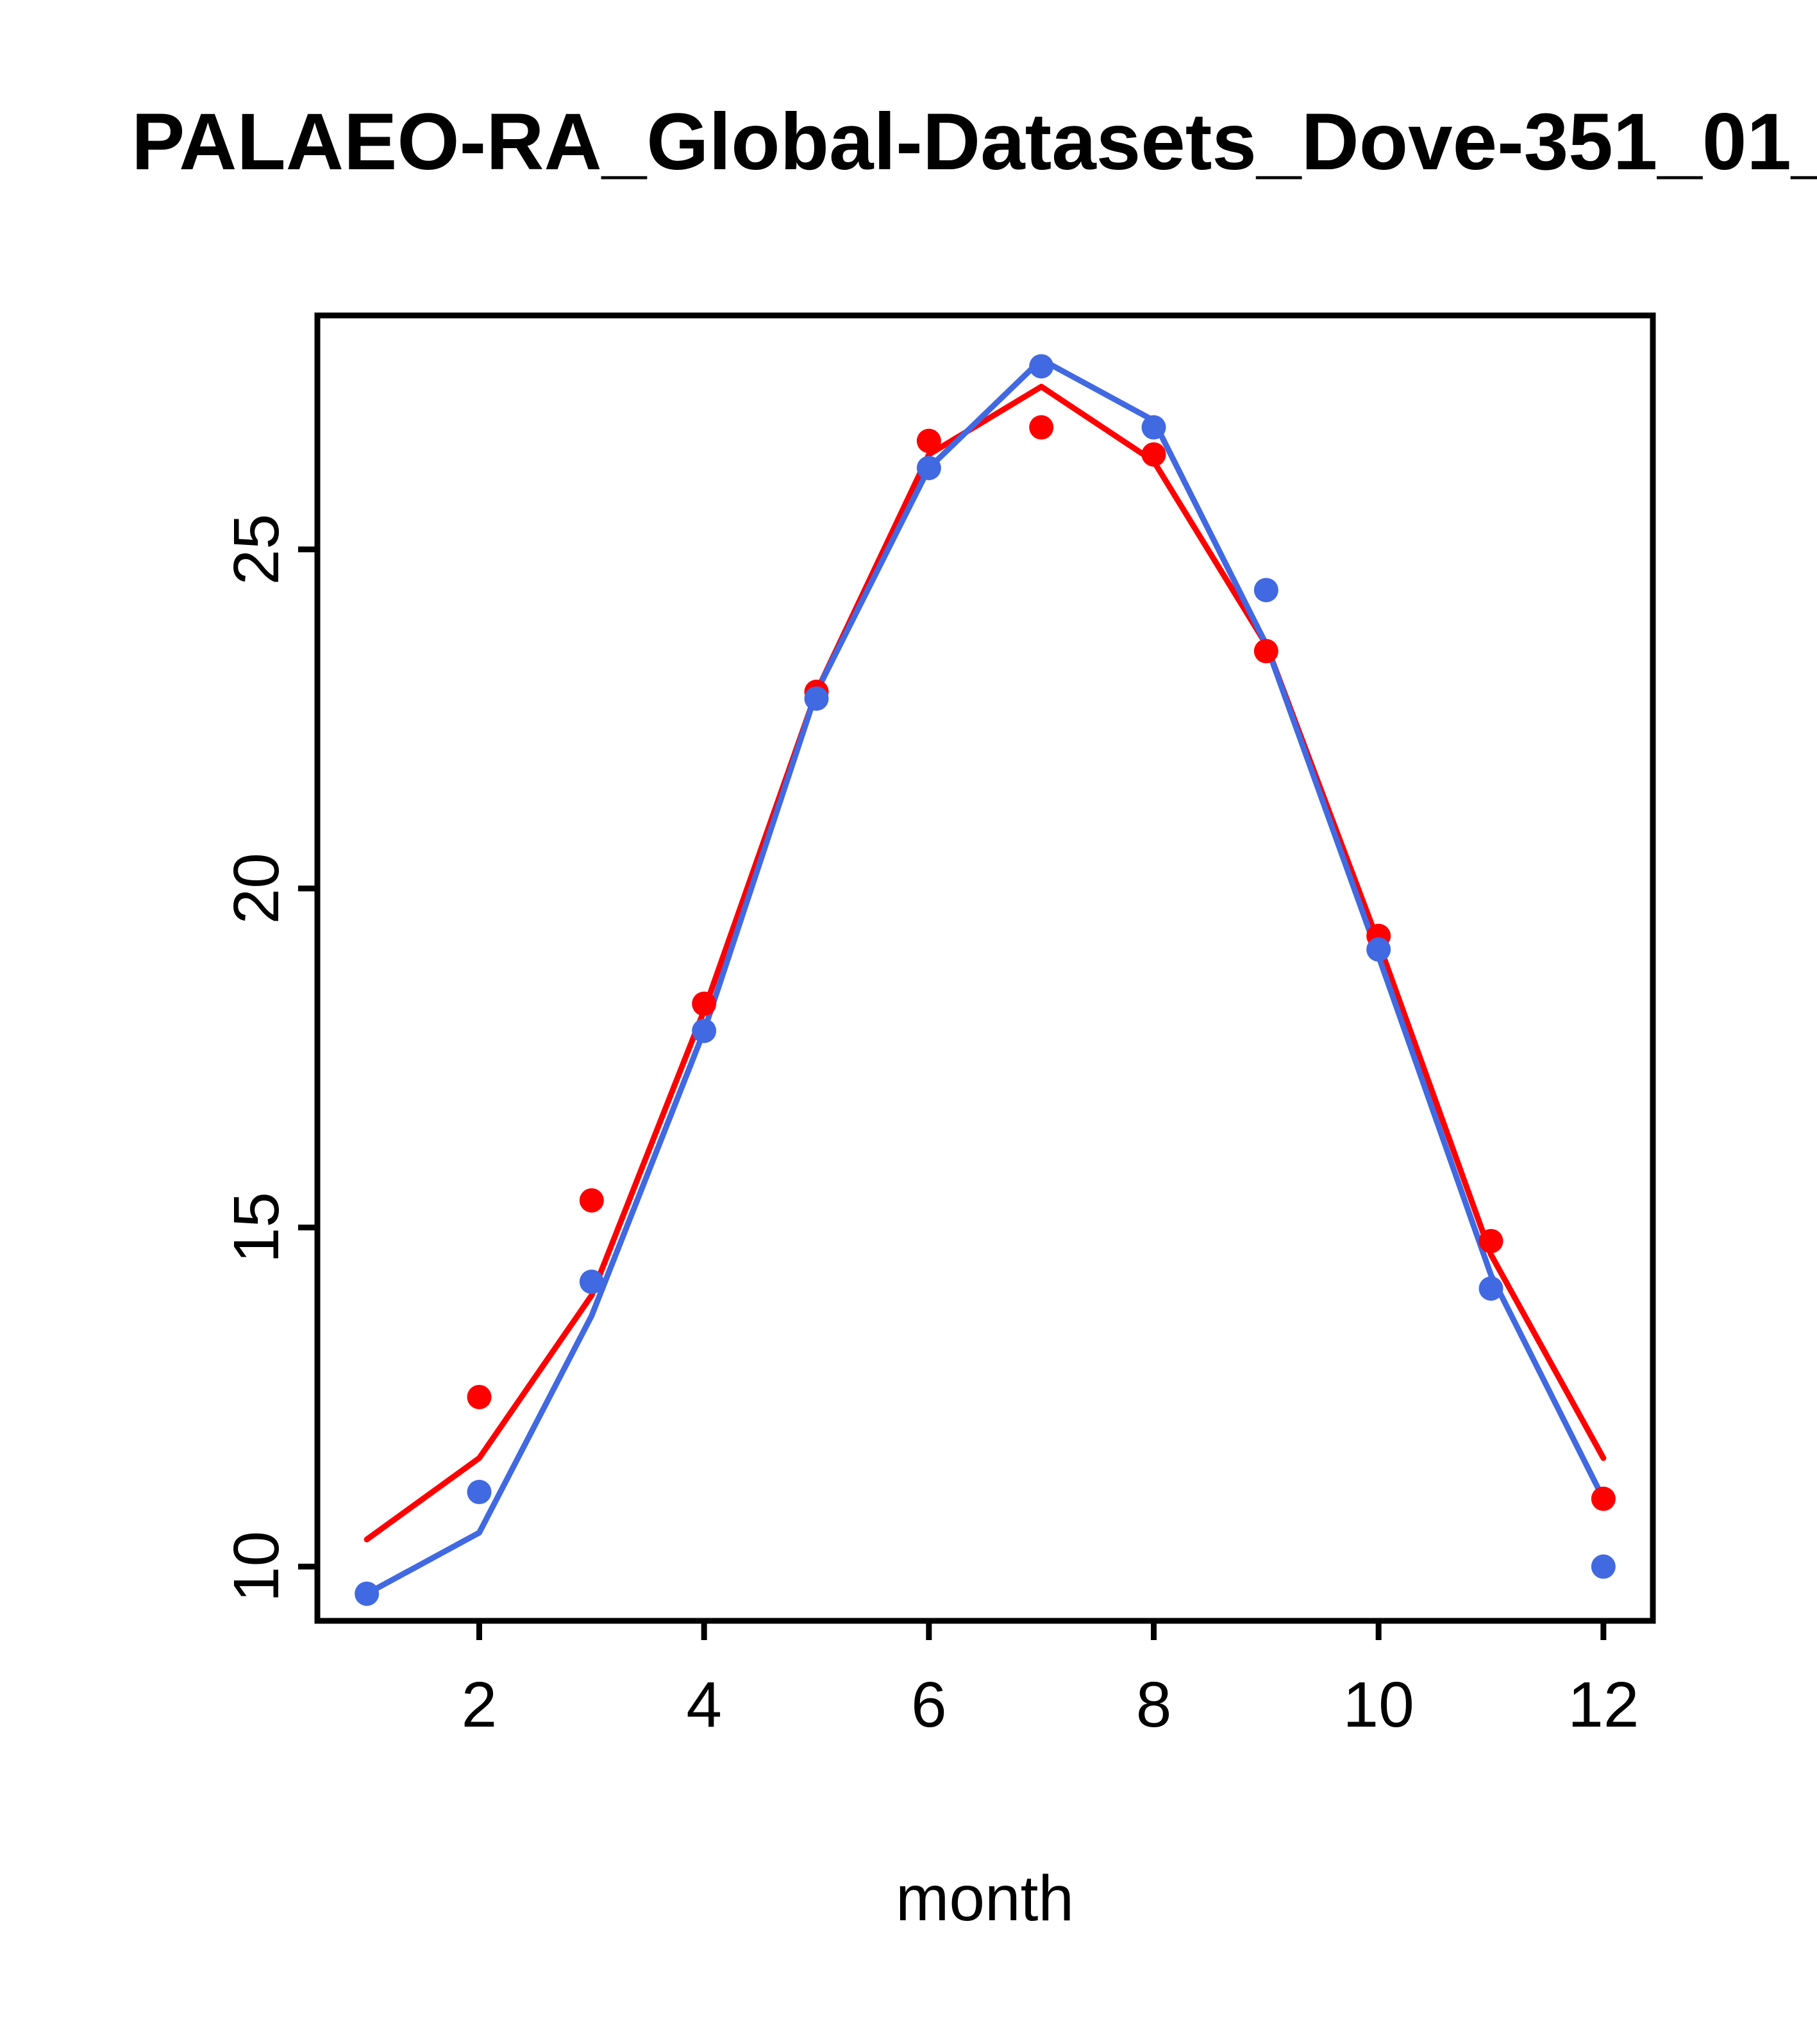 Image resolution: width=1817 pixels, height=2044 pixels. I want to click on plot-title: PALAEO-RA_Global-Datasets_Dove-351_01_ta, so click(974, 142).